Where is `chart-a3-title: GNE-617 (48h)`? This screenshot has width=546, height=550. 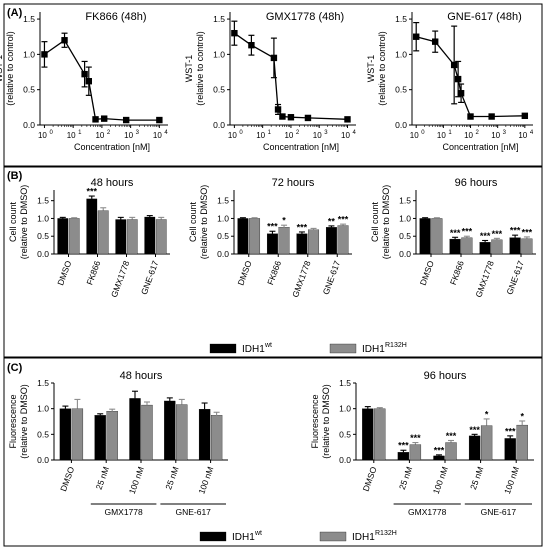
chart-a3-title: GNE-617 (48h) is located at coordinates (484, 17).